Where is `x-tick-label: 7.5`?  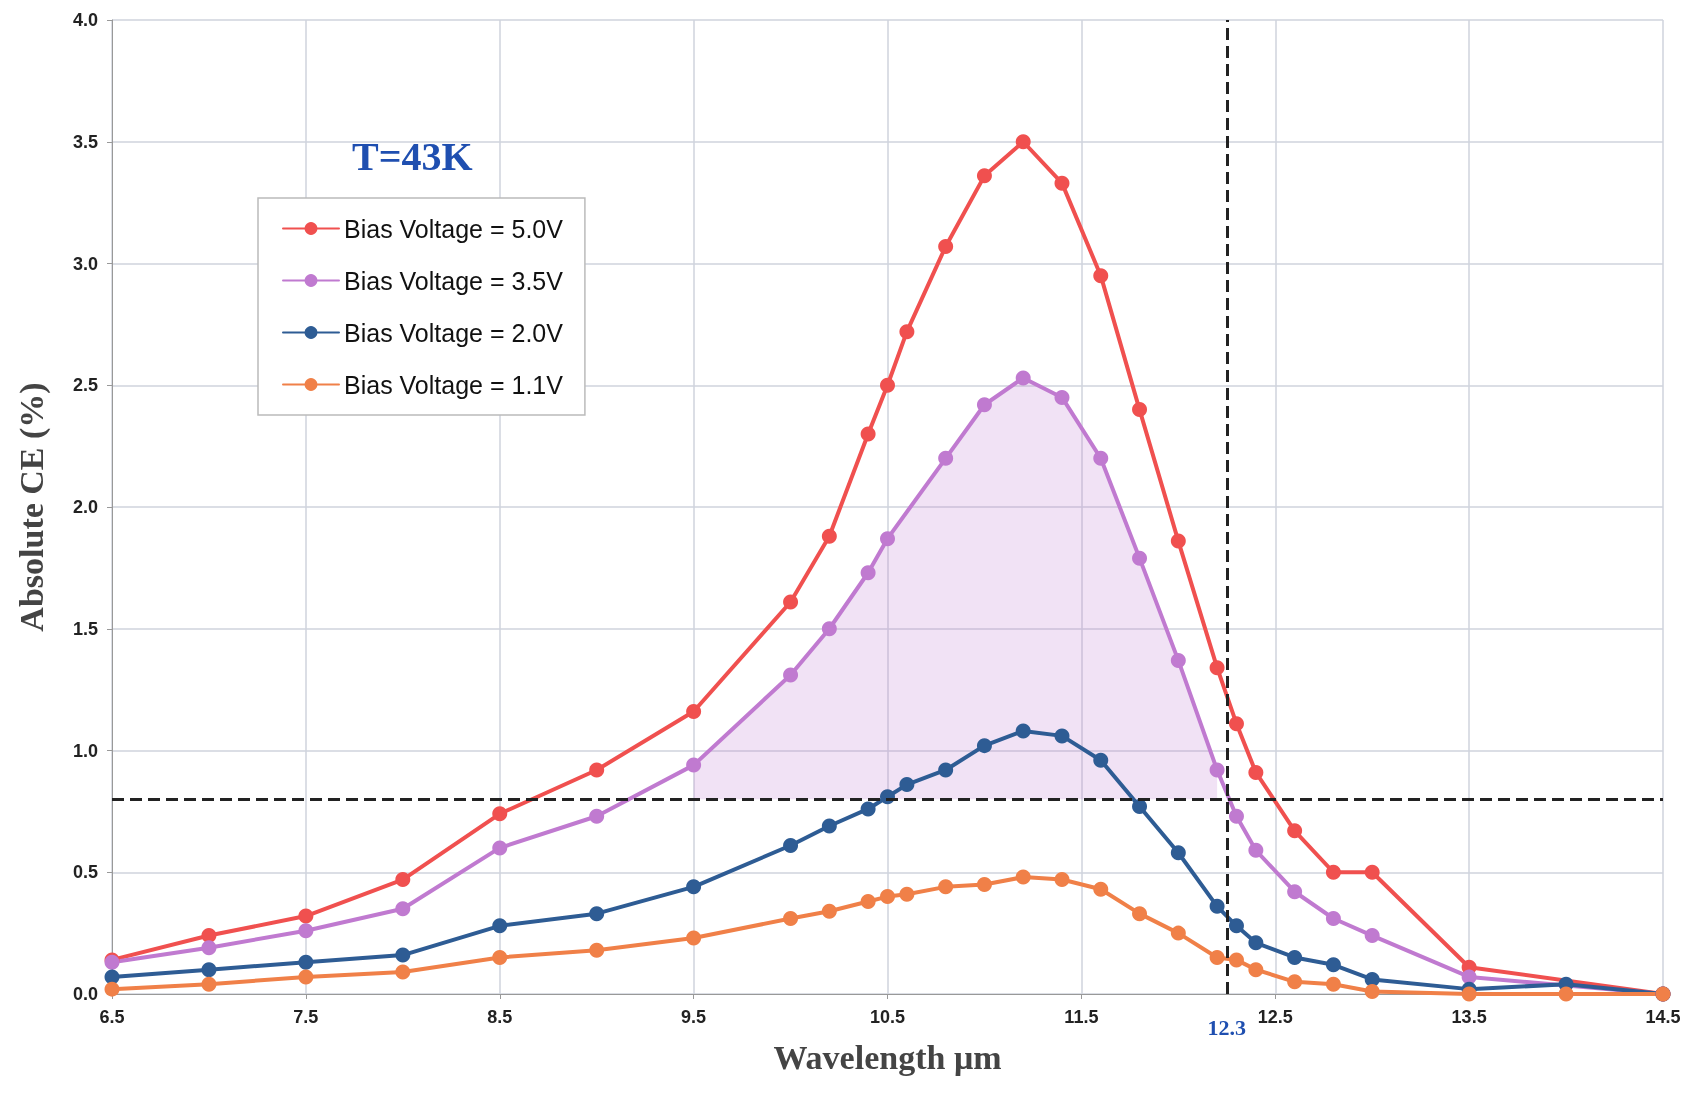 x-tick-label: 7.5 is located at coordinates (306, 1017).